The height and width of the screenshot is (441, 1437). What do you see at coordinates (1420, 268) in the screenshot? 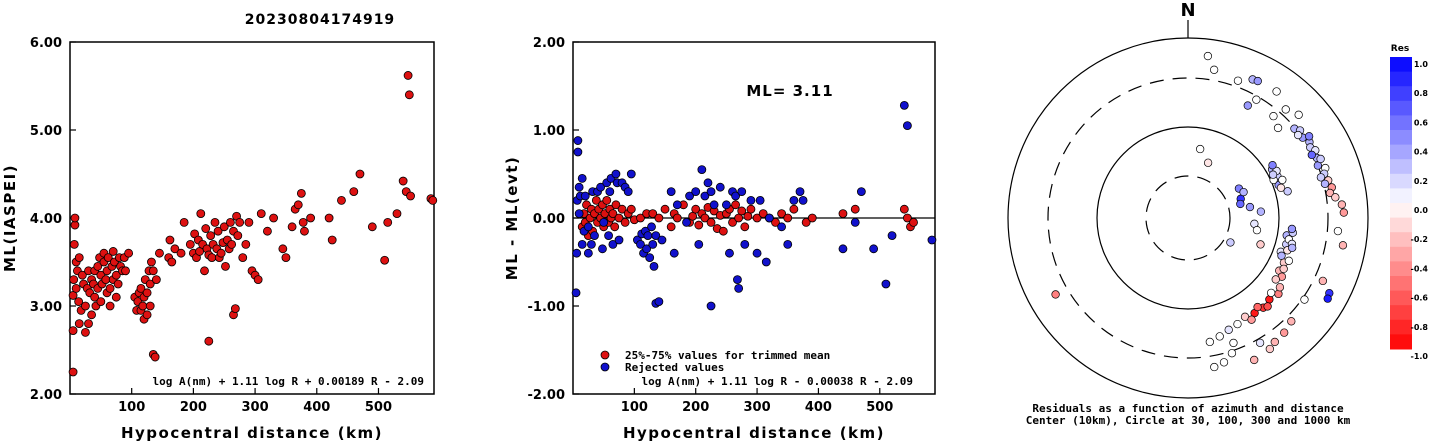
I see `colorbar-label: -0.4` at bounding box center [1420, 268].